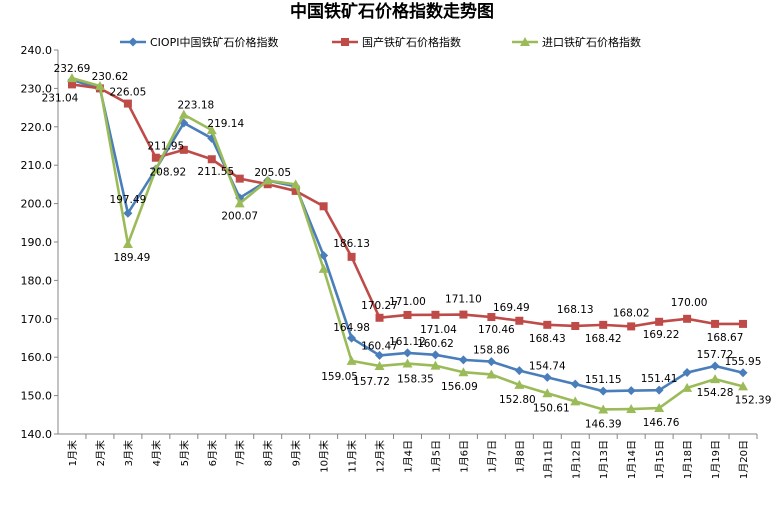  Describe the element at coordinates (37, 242) in the screenshot. I see `y-tick-label: 190.0` at that location.